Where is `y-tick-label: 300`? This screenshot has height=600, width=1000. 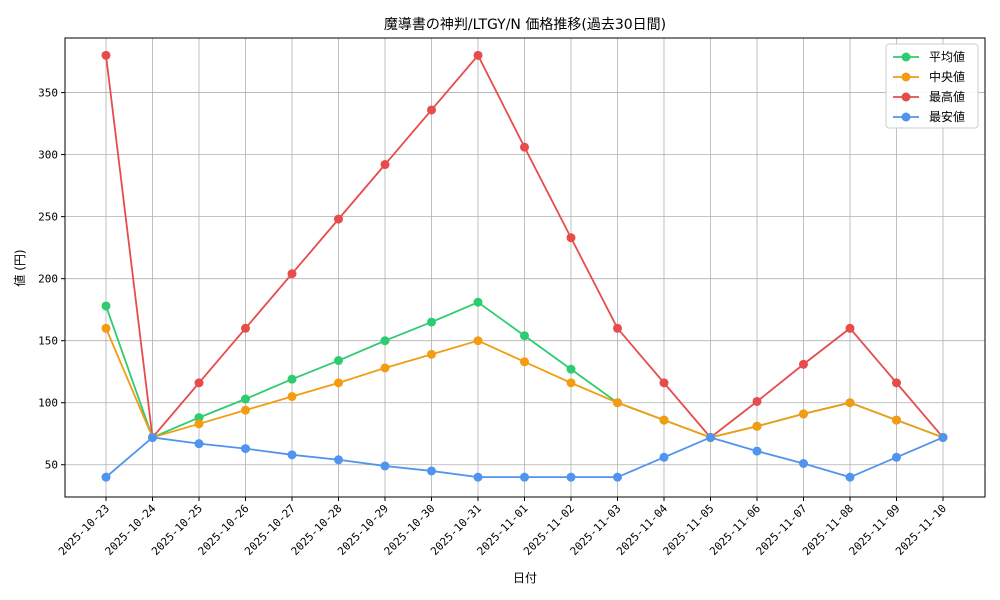
y-tick-label: 300 is located at coordinates (48, 155).